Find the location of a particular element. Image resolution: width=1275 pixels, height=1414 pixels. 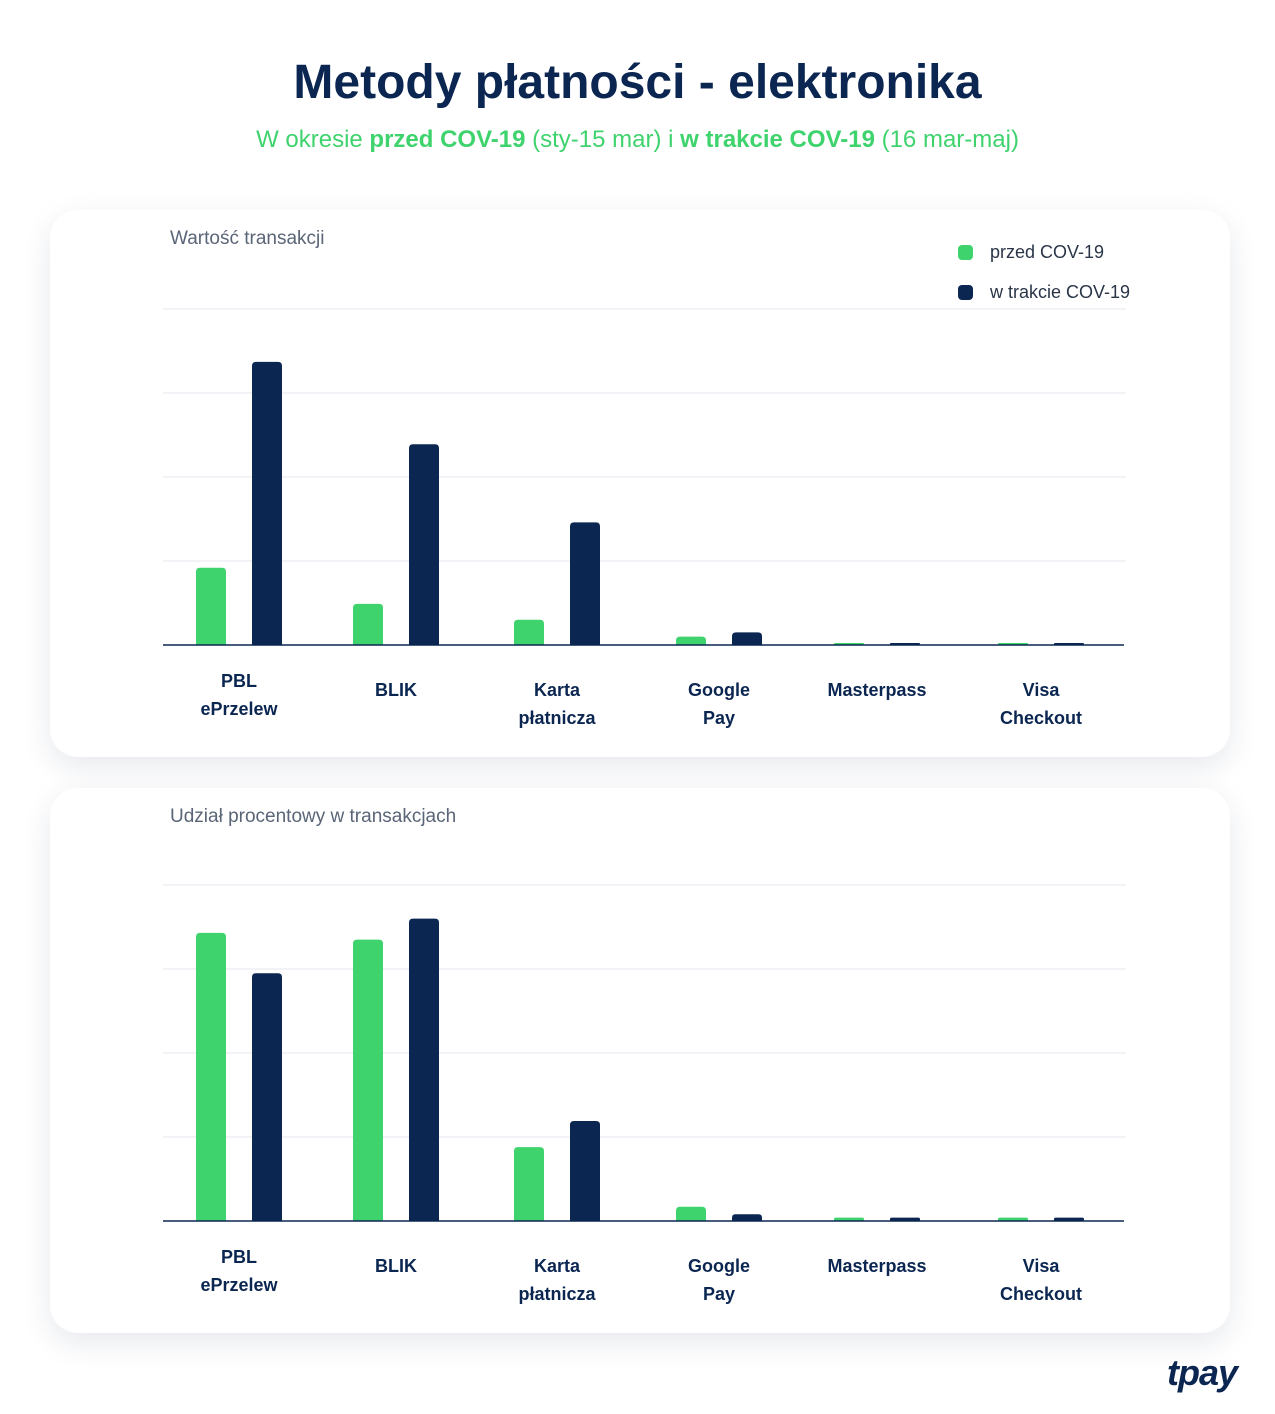

legend-label: w trakcie COV-19 is located at coordinates (1060, 291).